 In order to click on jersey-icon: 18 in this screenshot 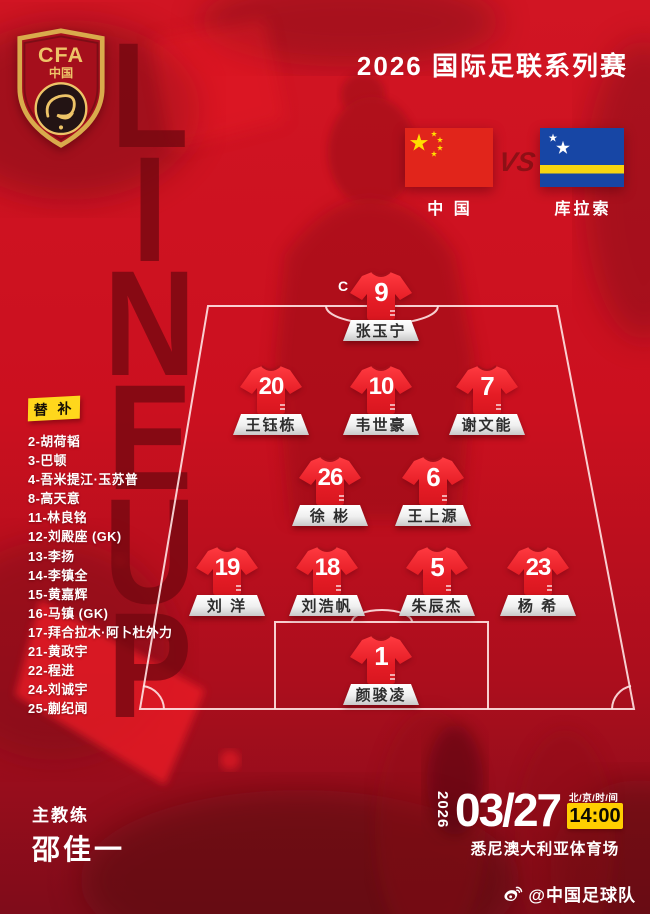, I will do `click(327, 570)`.